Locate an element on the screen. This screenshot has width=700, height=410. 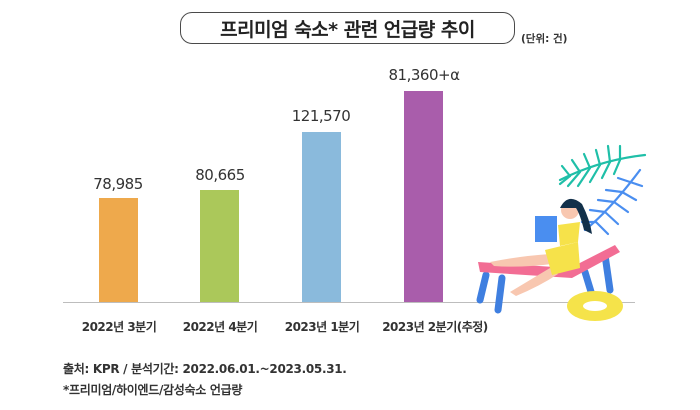
bar-q1-2023 is located at coordinates (321, 217).